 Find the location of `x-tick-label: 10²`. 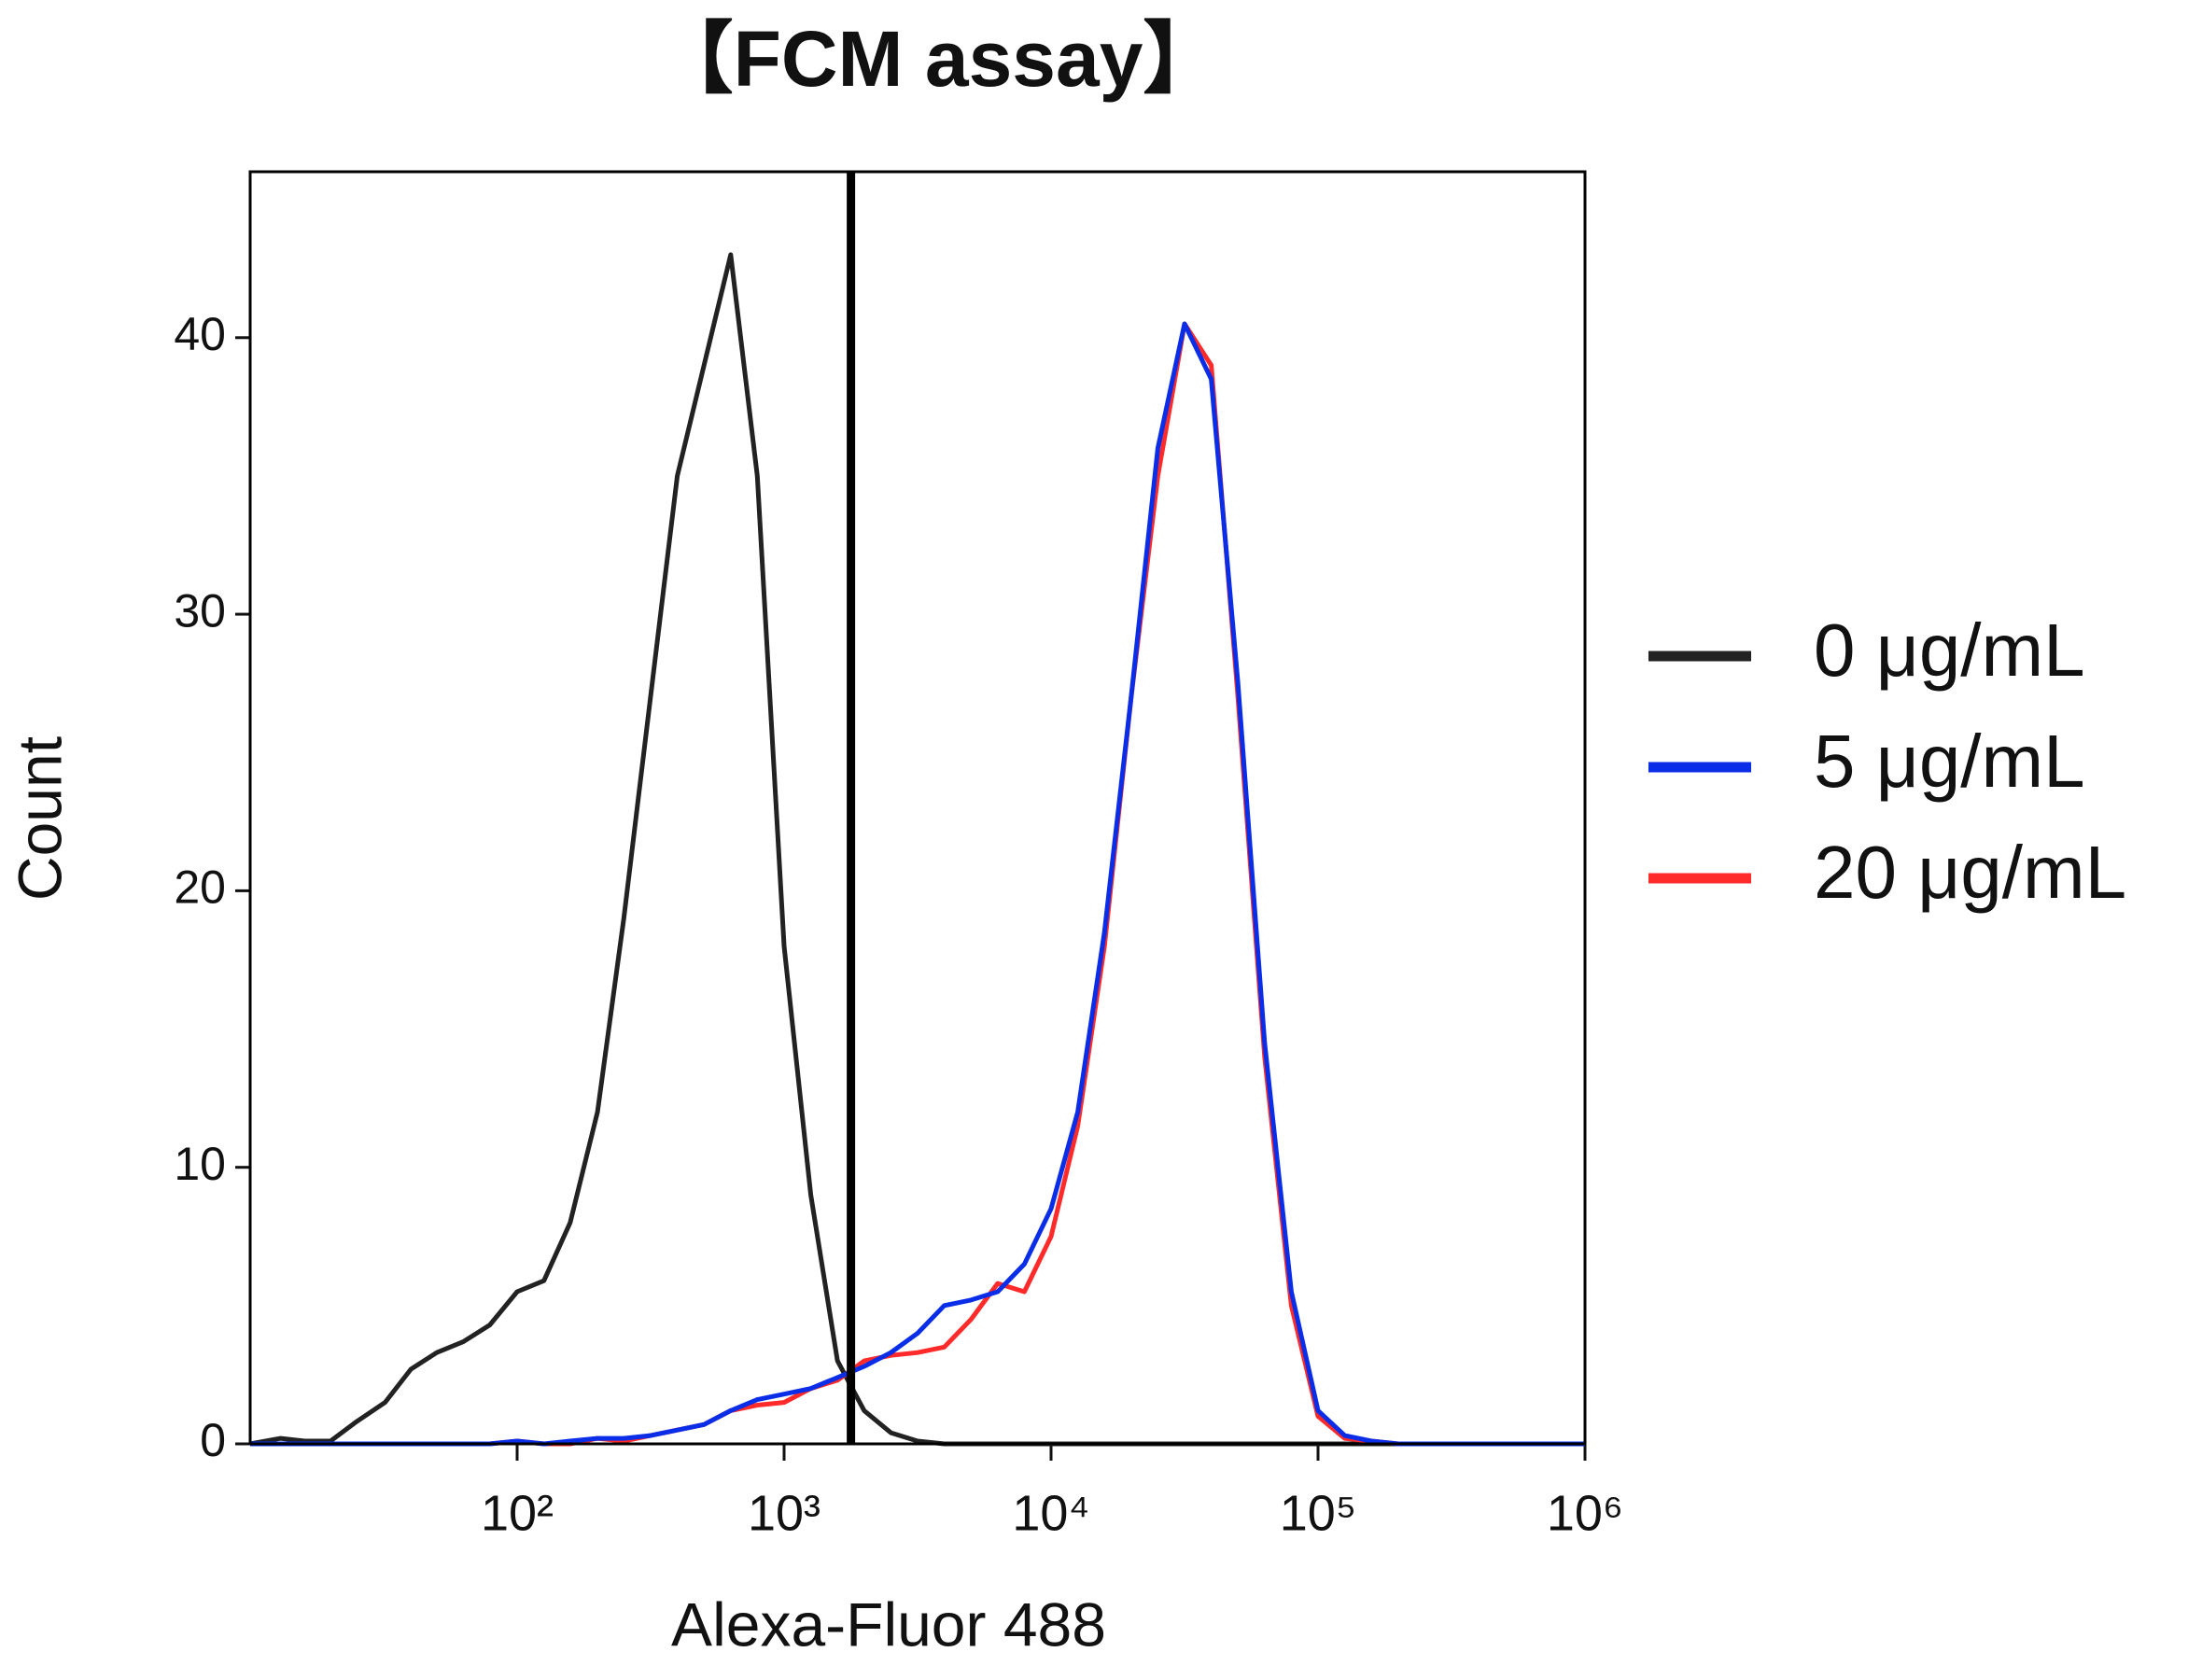

x-tick-label: 10² is located at coordinates (518, 1513).